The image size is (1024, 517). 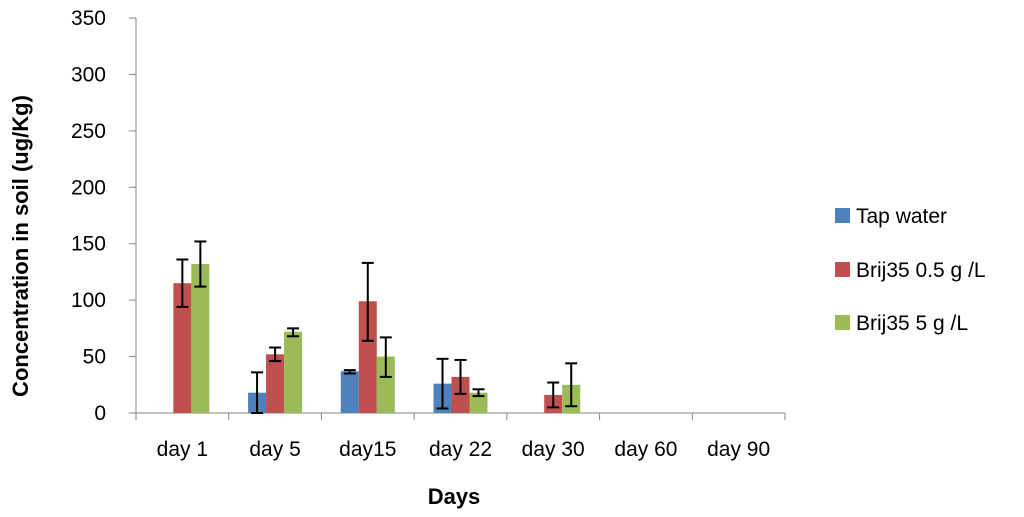 I want to click on legend-label: Brij35 0.5 g /L, so click(x=921, y=270).